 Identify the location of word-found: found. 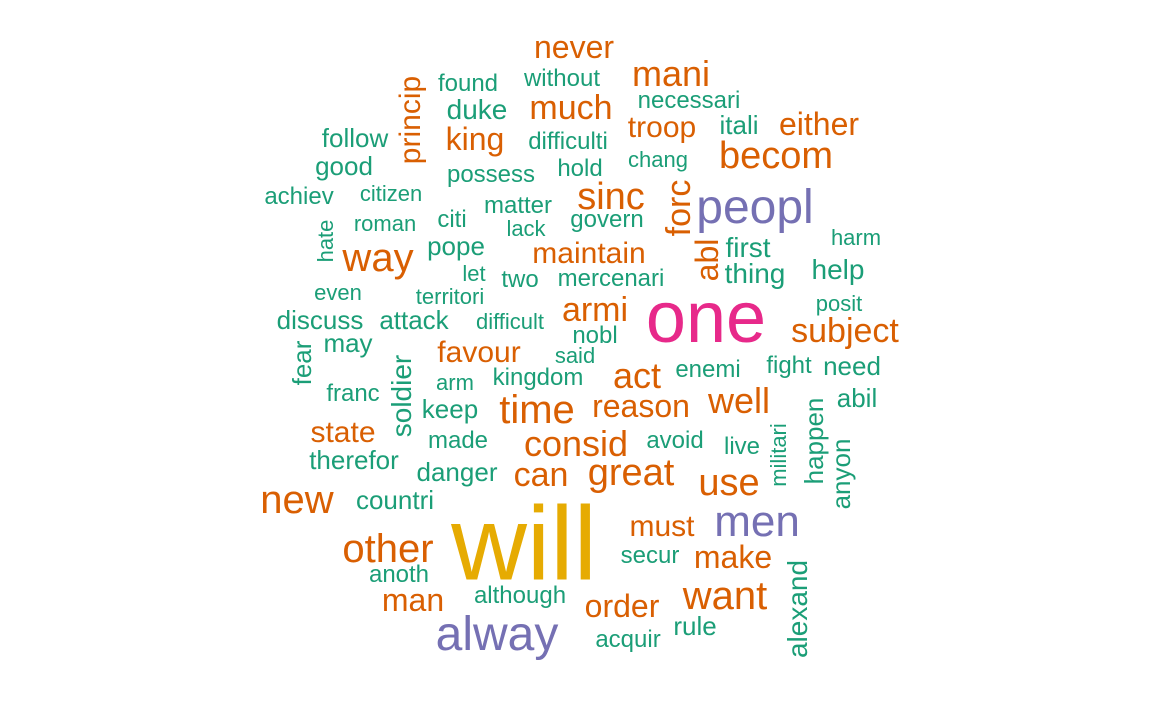
(468, 83).